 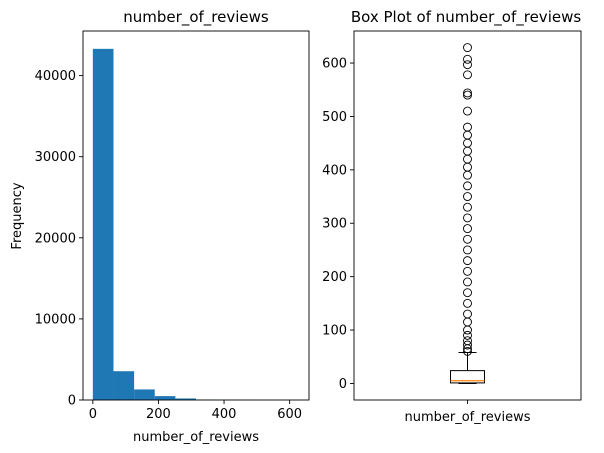 I want to click on histogram-x-tick-label: 0, so click(x=93, y=414).